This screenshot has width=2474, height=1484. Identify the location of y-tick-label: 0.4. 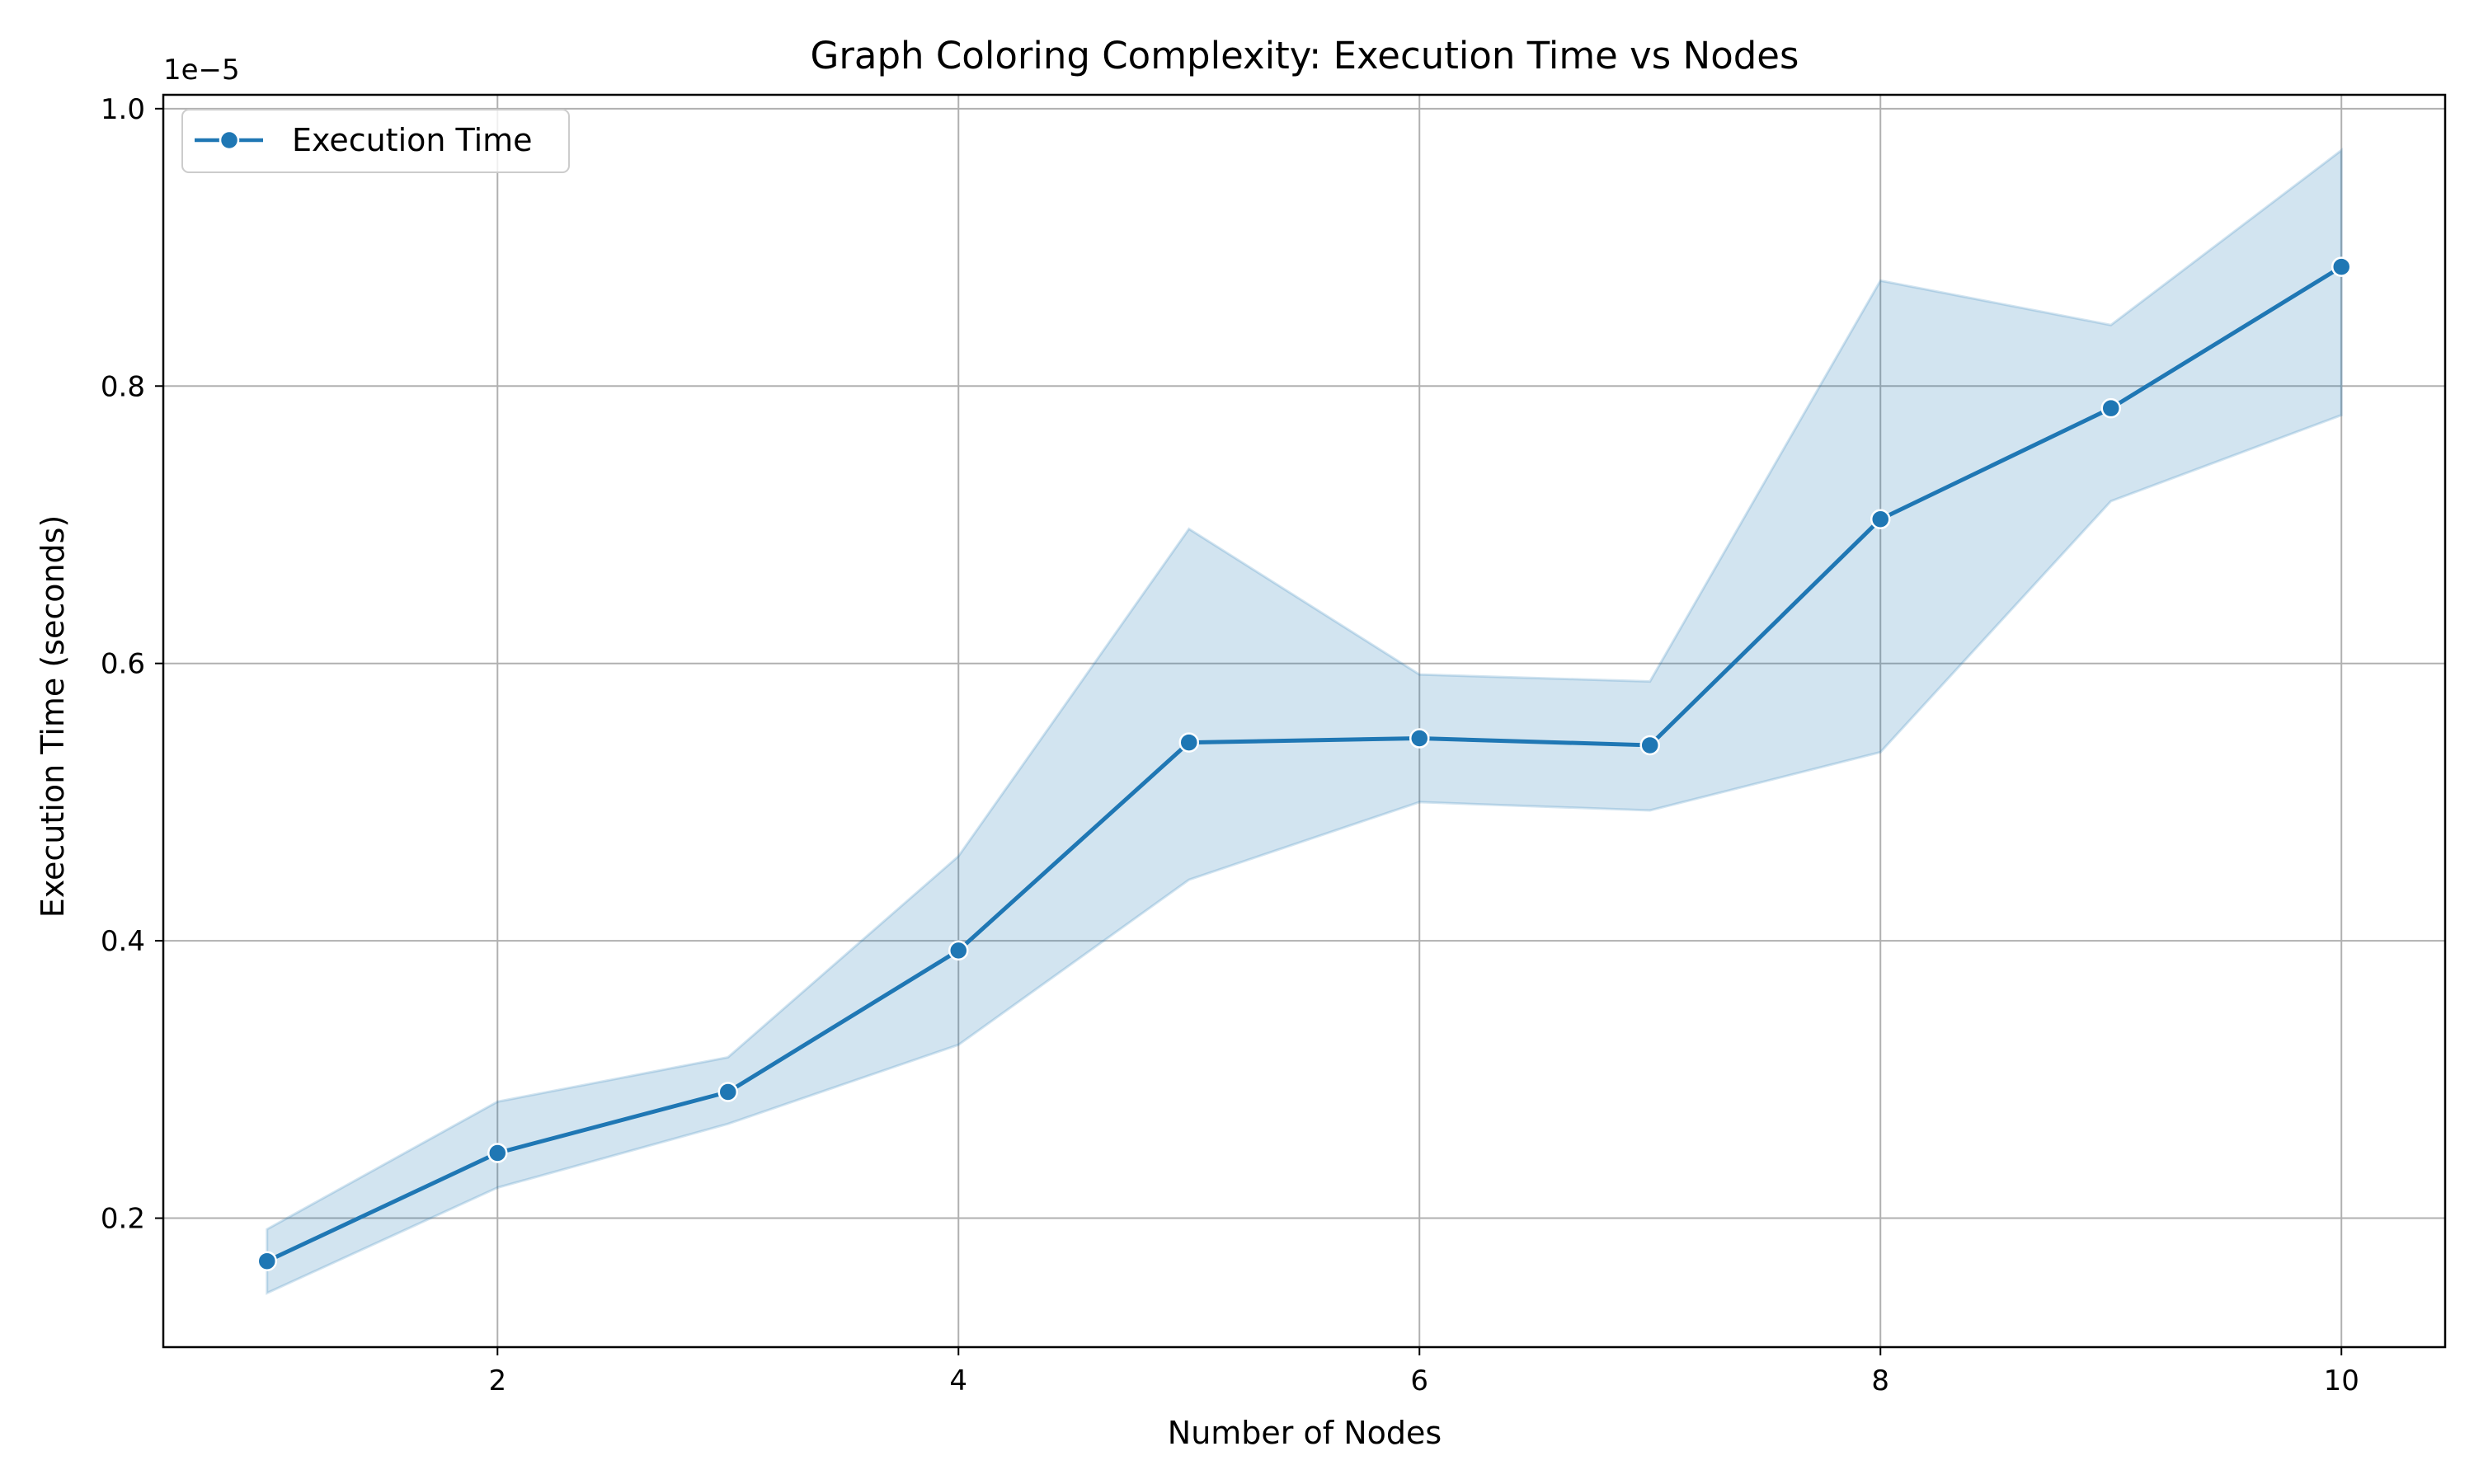
(123, 942).